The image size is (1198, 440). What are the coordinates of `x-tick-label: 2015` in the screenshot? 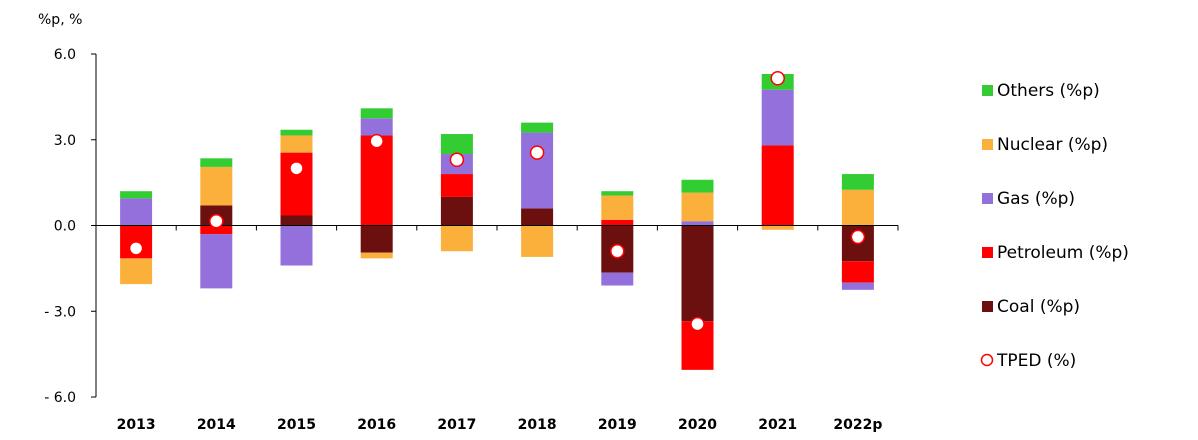 It's located at (296, 425).